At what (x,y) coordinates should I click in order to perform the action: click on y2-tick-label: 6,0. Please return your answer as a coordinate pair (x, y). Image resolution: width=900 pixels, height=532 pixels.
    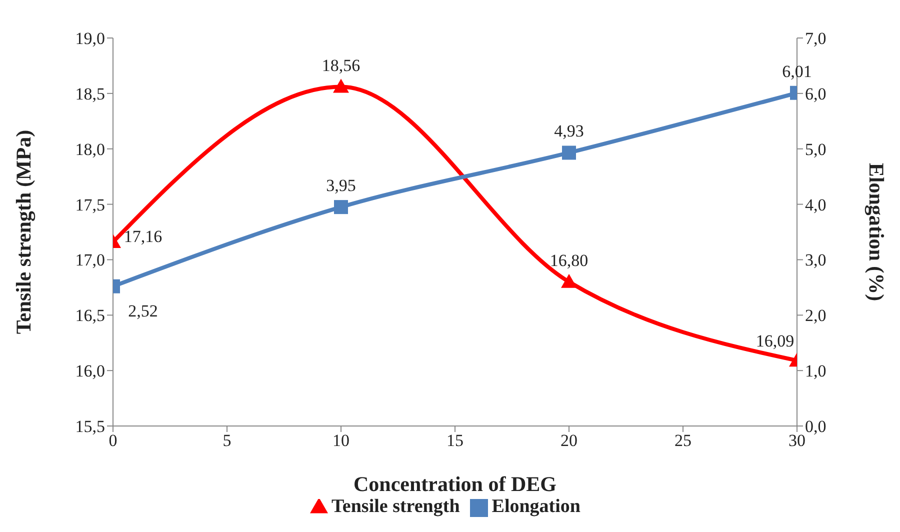
    Looking at the image, I should click on (815, 94).